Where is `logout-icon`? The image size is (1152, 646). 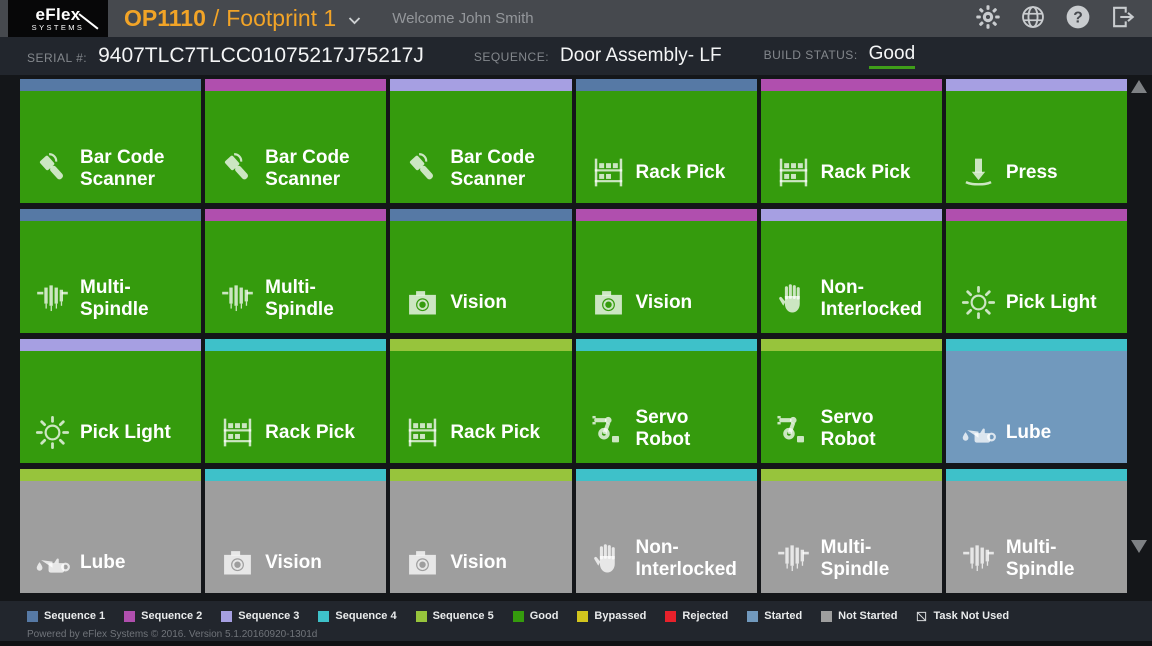 logout-icon is located at coordinates (1123, 18).